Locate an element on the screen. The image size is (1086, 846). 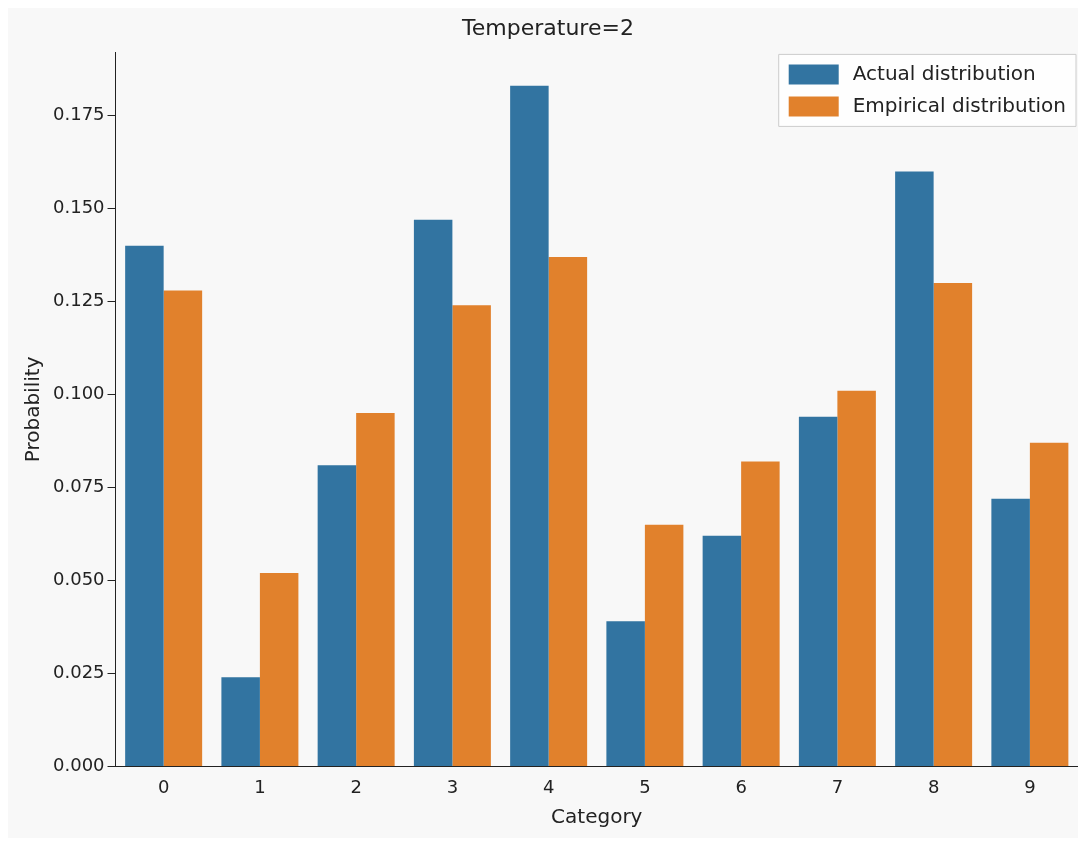
x-tick-label: 2 is located at coordinates (356, 786).